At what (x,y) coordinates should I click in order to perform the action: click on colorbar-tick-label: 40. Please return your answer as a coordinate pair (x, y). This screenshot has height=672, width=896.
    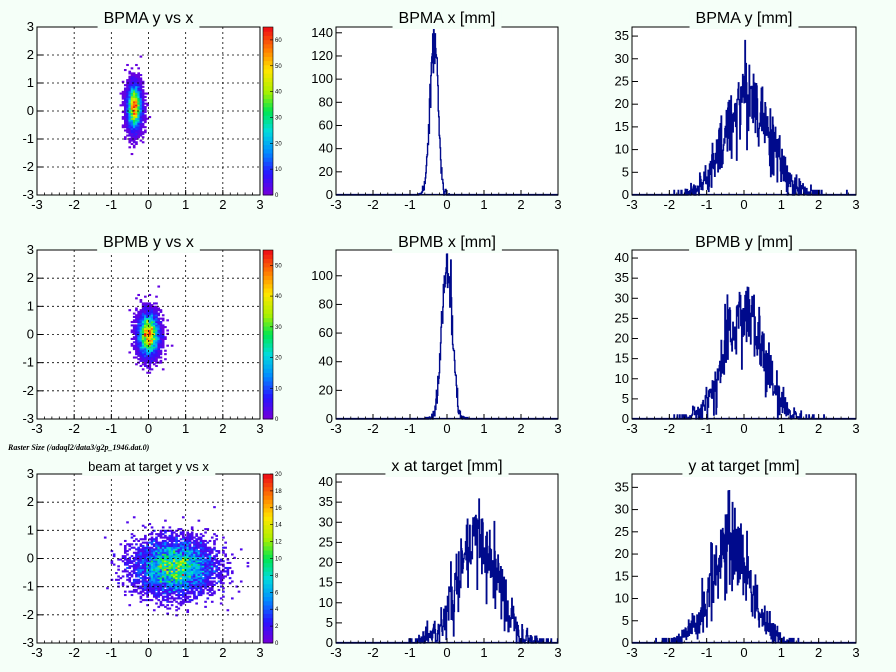
    Looking at the image, I should click on (278, 297).